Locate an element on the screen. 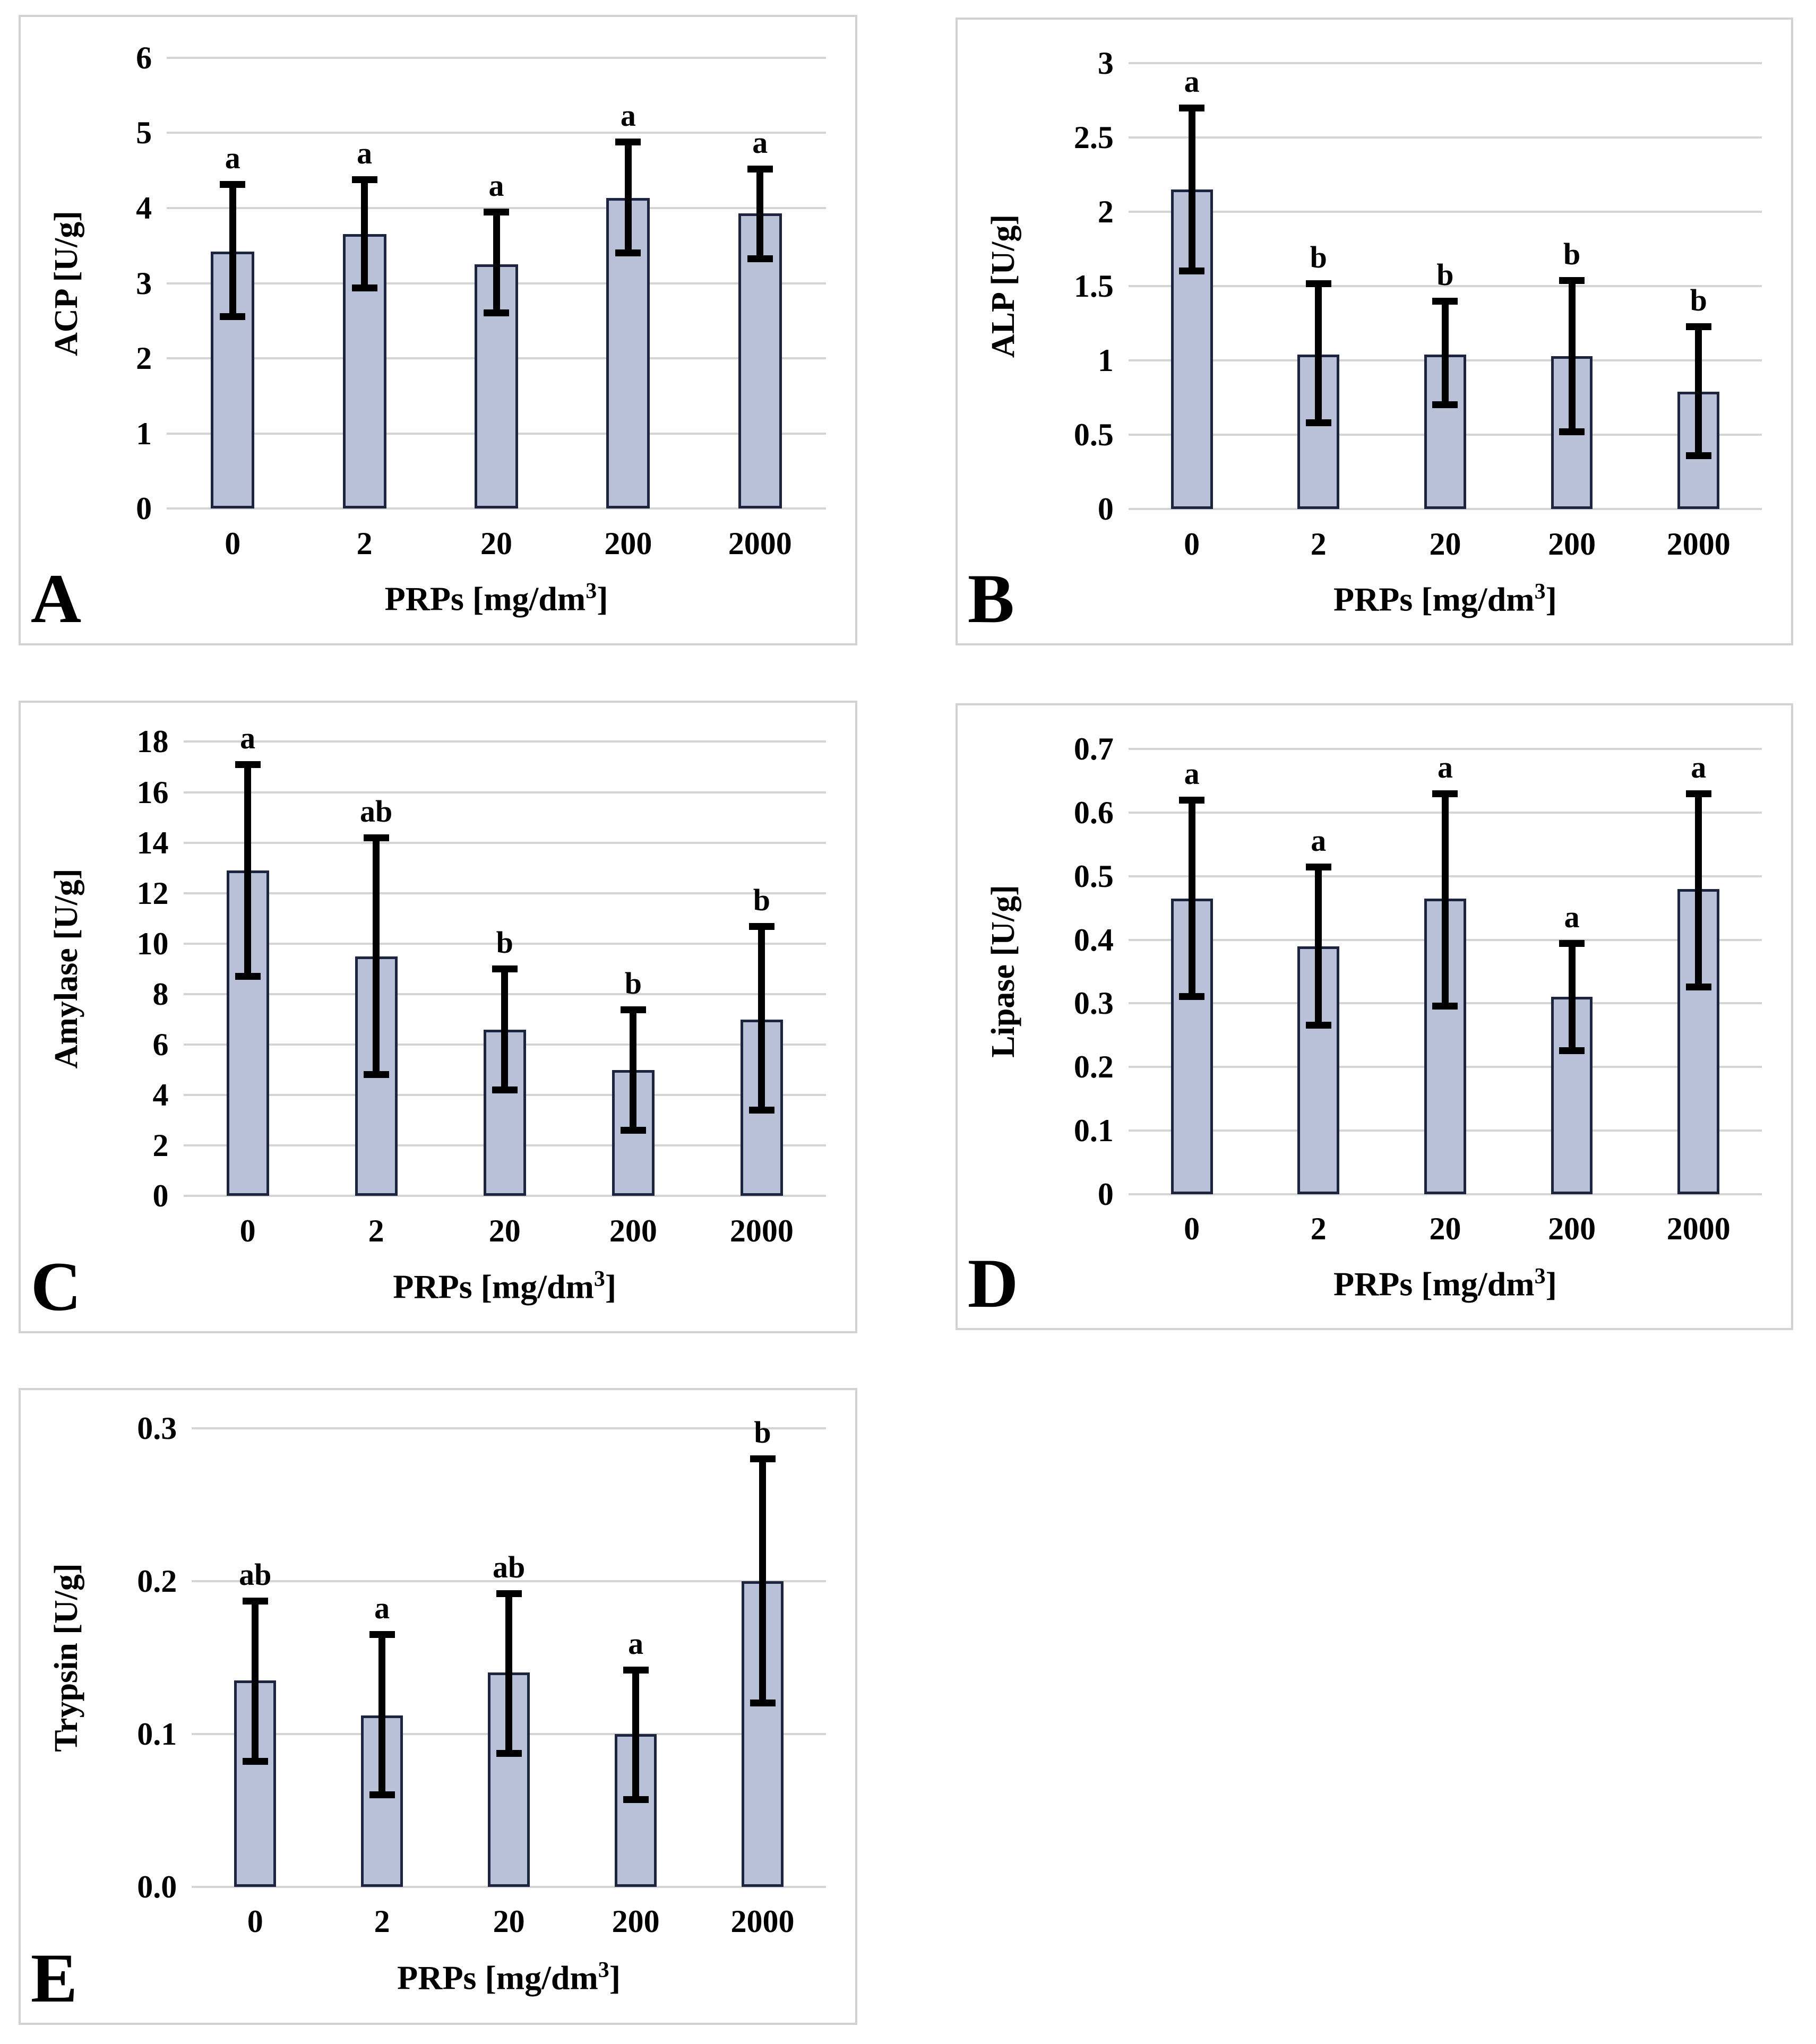 The height and width of the screenshot is (2044, 1816). y-axis-title: ACP [U/g] is located at coordinates (66, 283).